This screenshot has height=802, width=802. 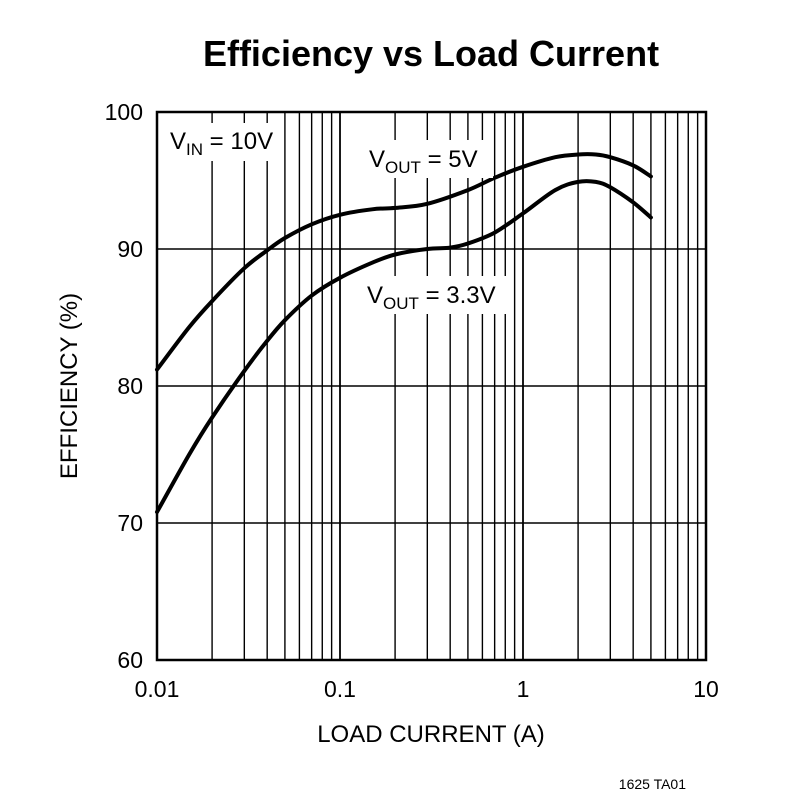 What do you see at coordinates (69, 386) in the screenshot?
I see `y-axis-label: EFFICIENCY (%)` at bounding box center [69, 386].